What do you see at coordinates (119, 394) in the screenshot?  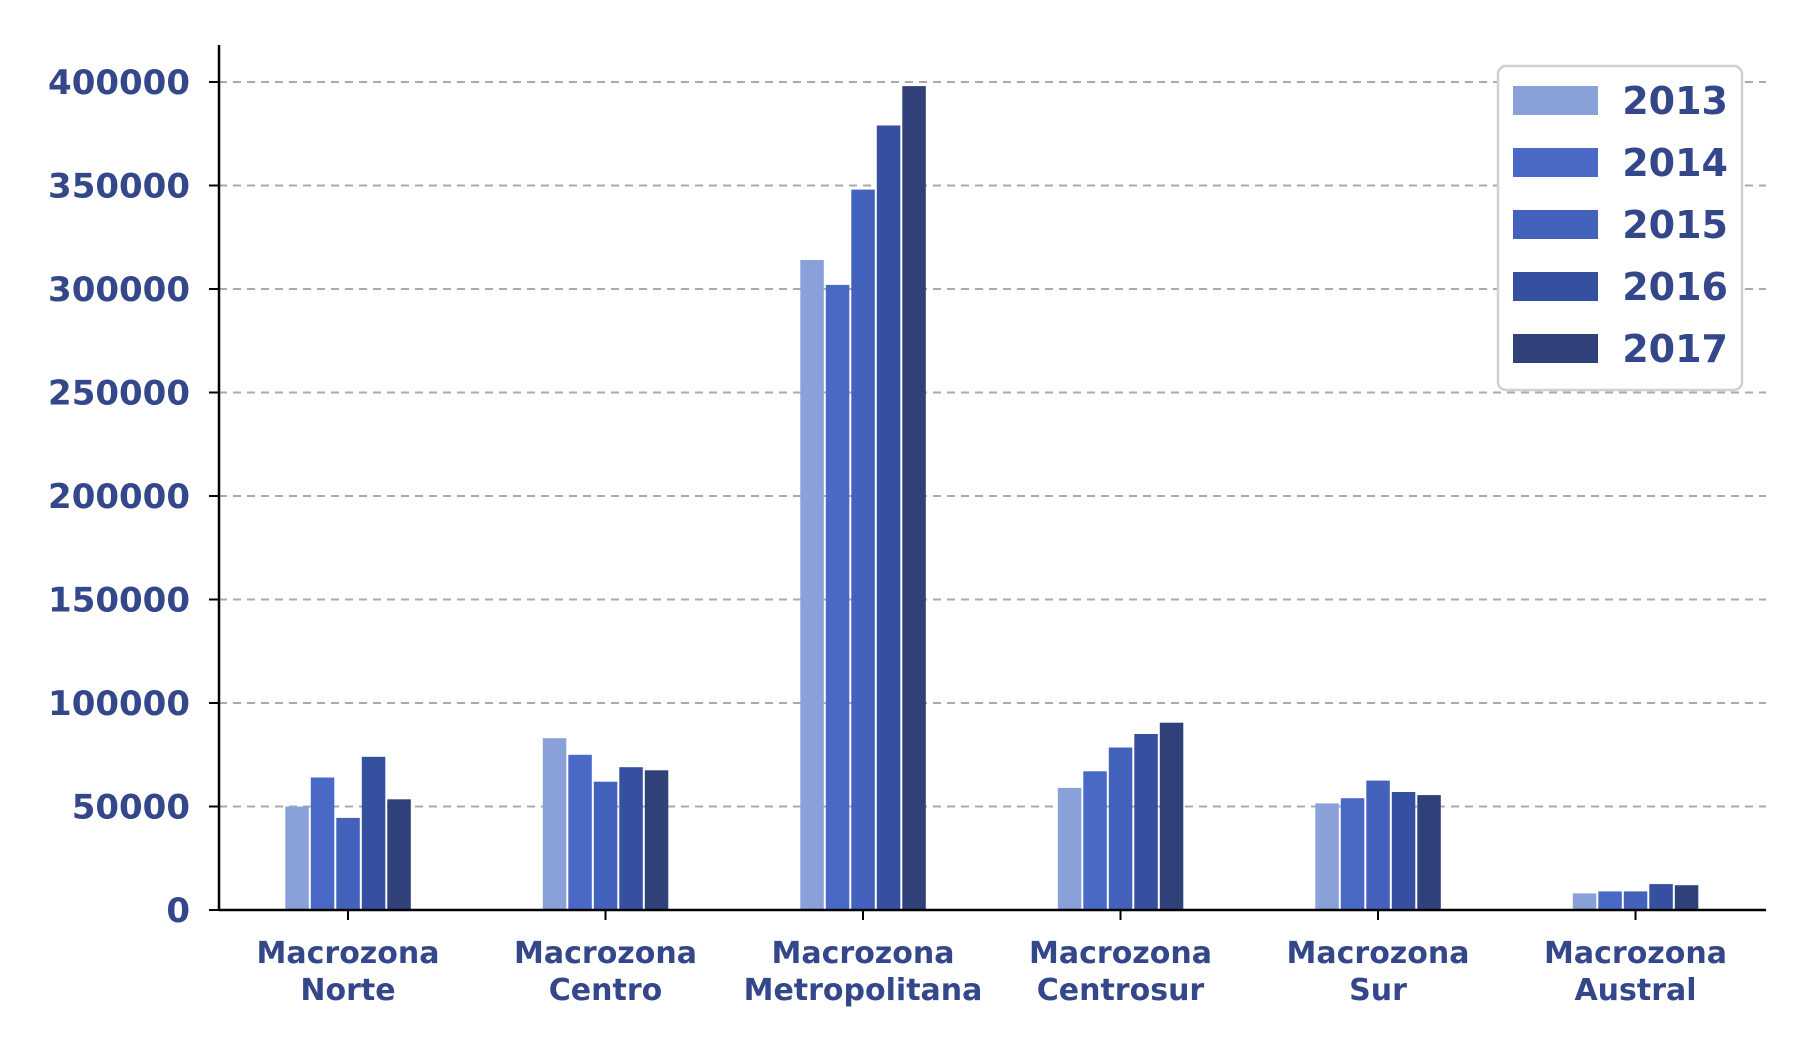 I see `y-tick-label: 250000` at bounding box center [119, 394].